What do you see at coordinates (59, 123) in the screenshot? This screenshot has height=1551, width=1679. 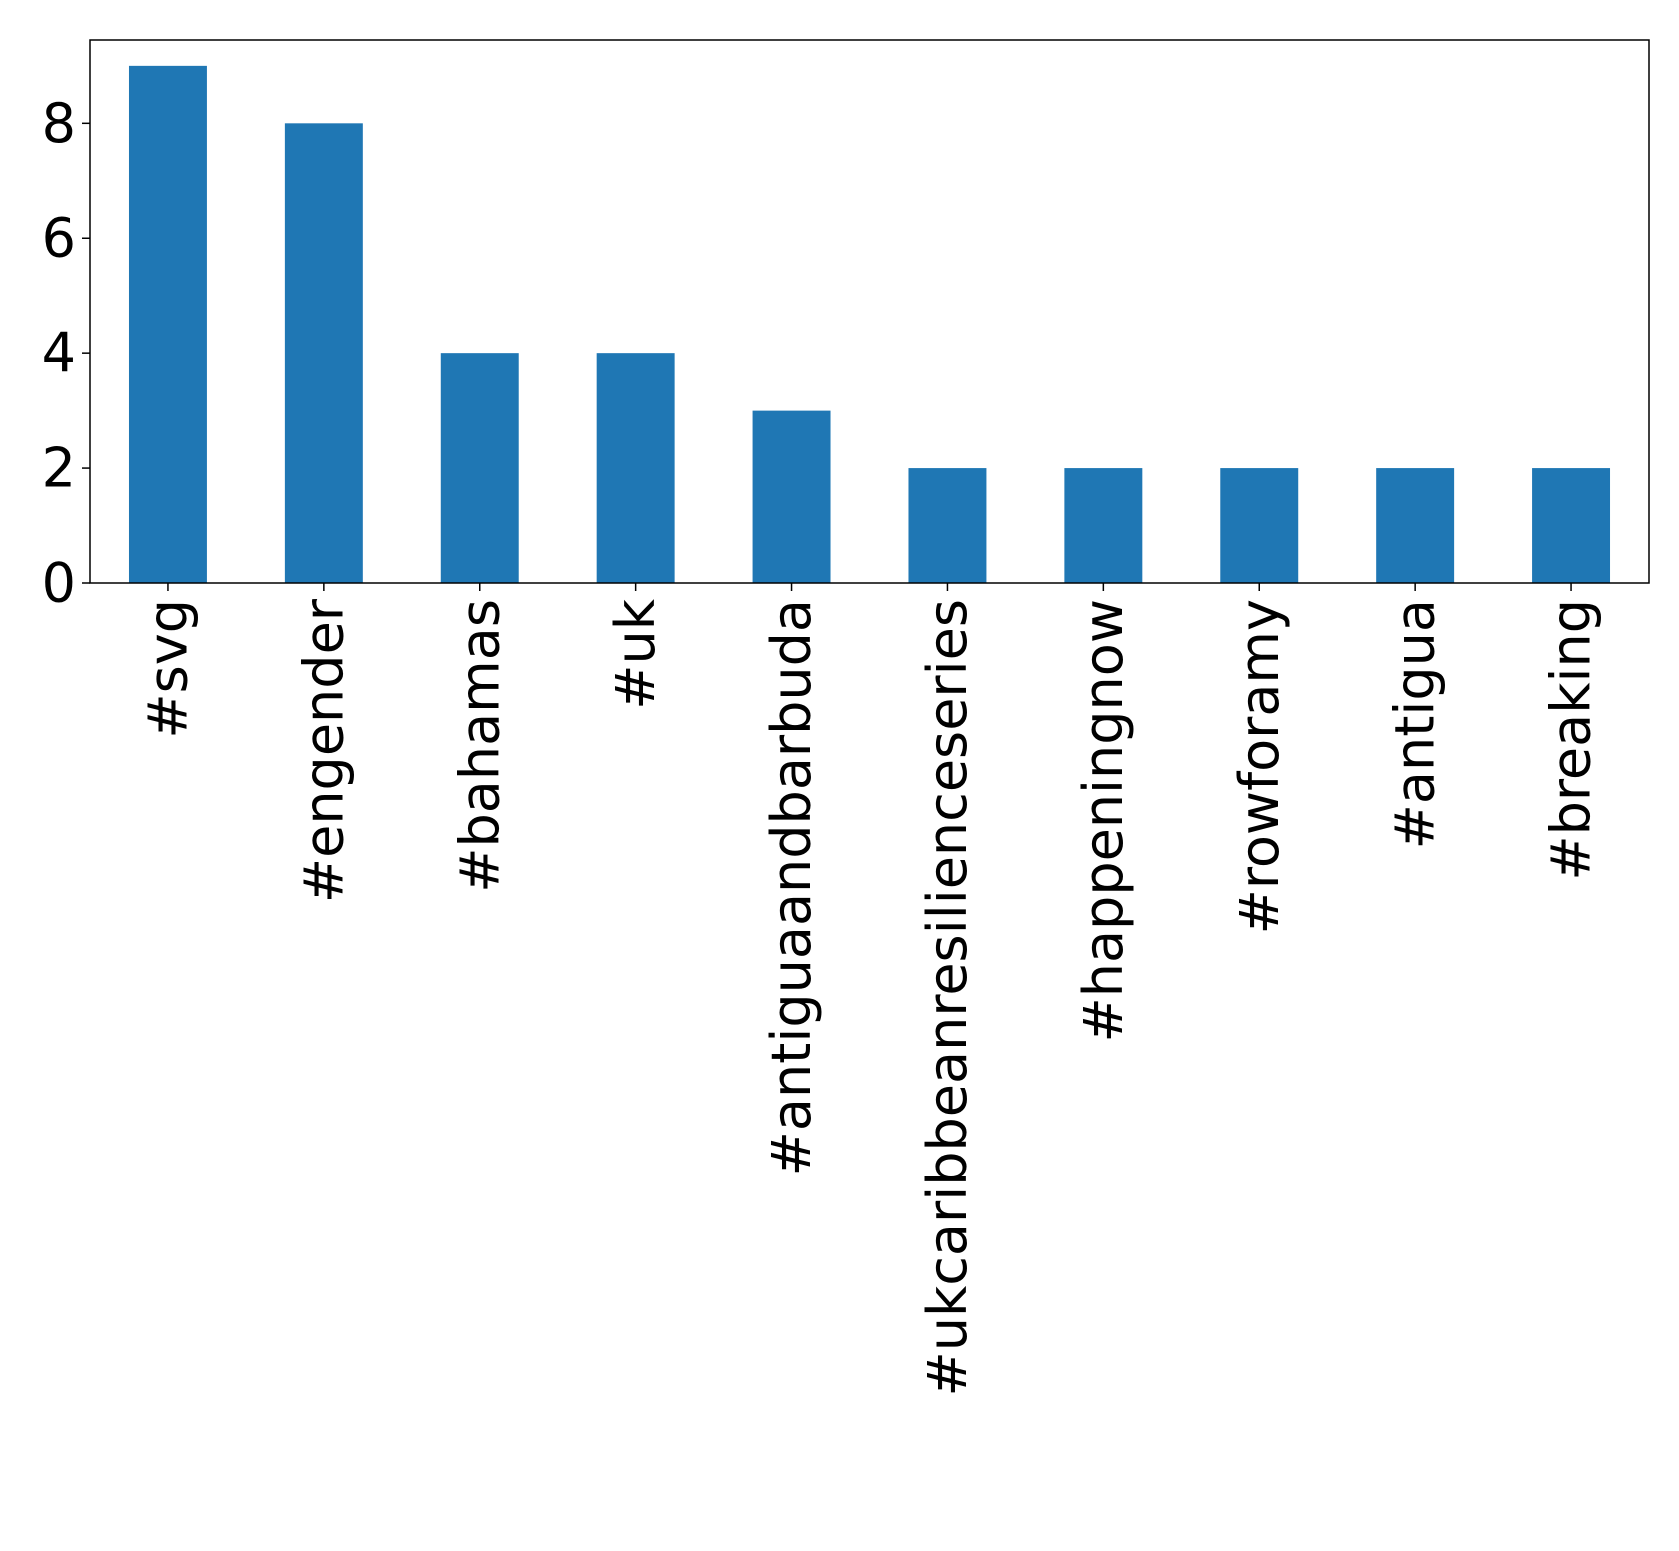 I see `y-tick-label: 8` at bounding box center [59, 123].